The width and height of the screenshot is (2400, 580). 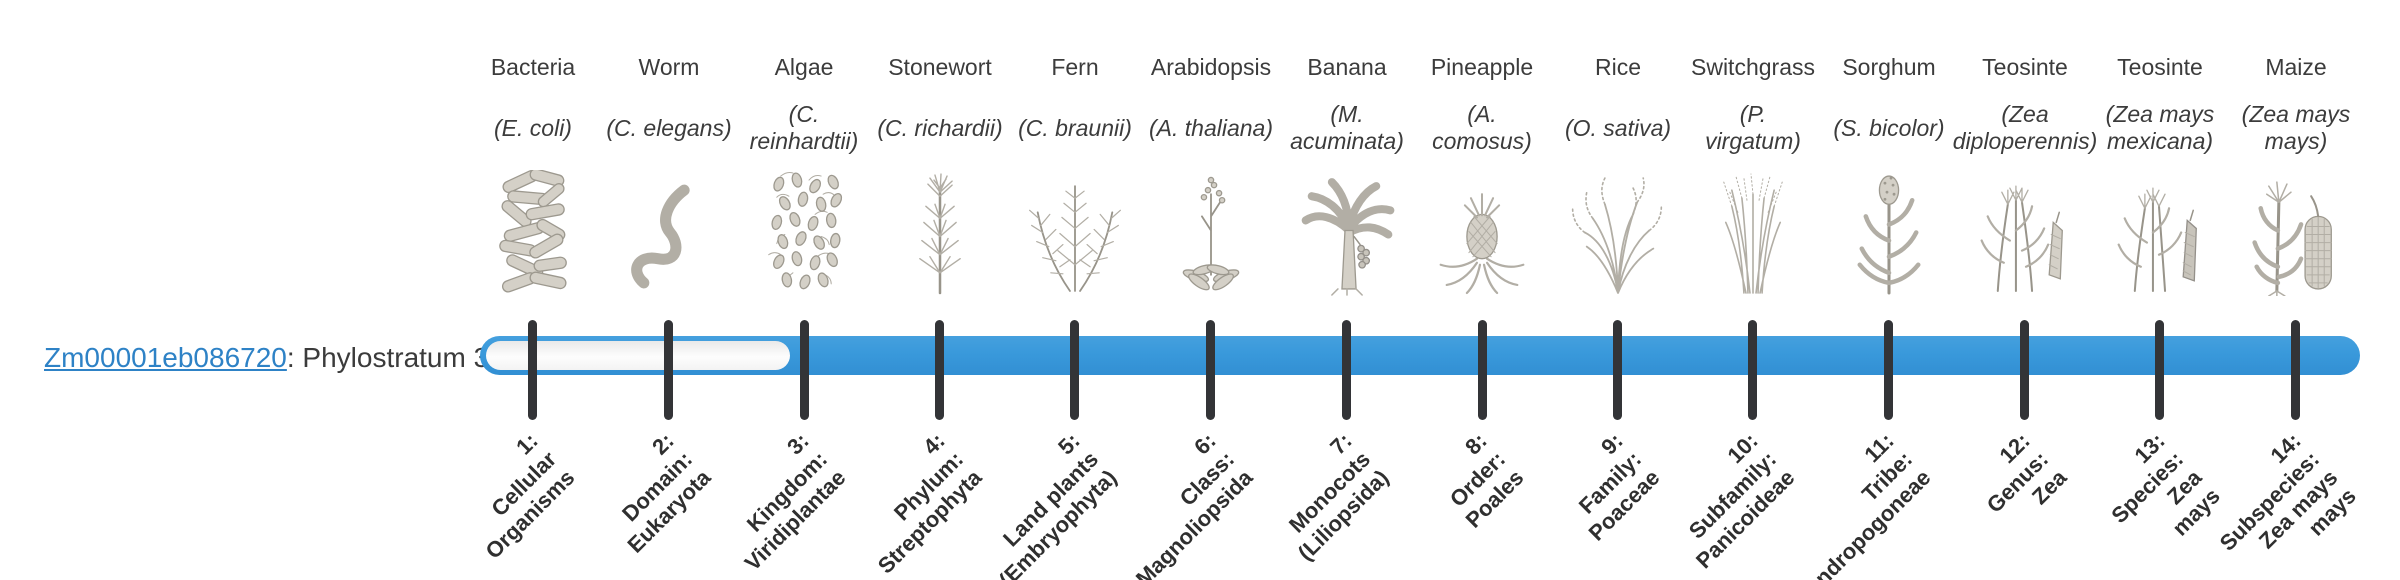 What do you see at coordinates (804, 127) in the screenshot?
I see `organism-scientific-name: (C. reinhardtii)` at bounding box center [804, 127].